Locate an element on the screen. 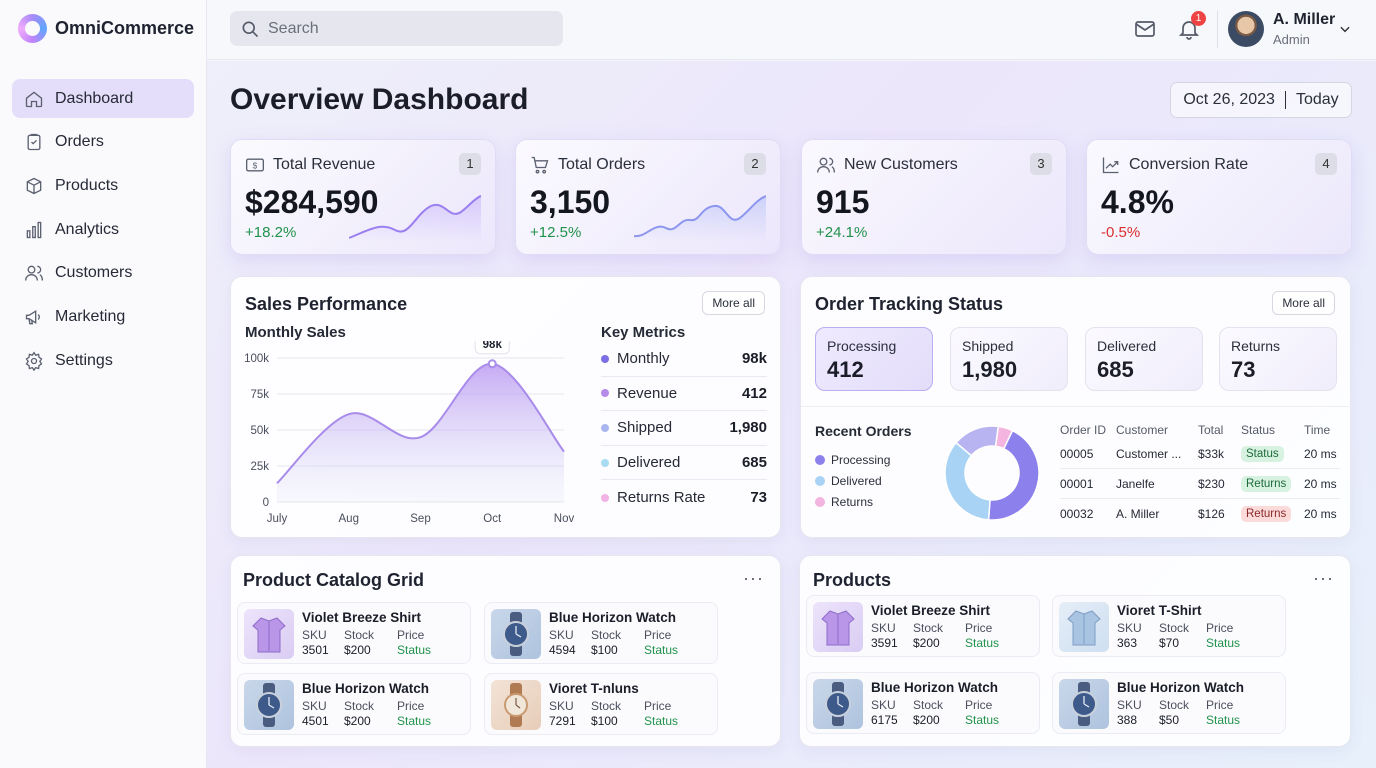 Image resolution: width=1376 pixels, height=768 pixels. status-card-returns: Returns 73 is located at coordinates (1278, 359).